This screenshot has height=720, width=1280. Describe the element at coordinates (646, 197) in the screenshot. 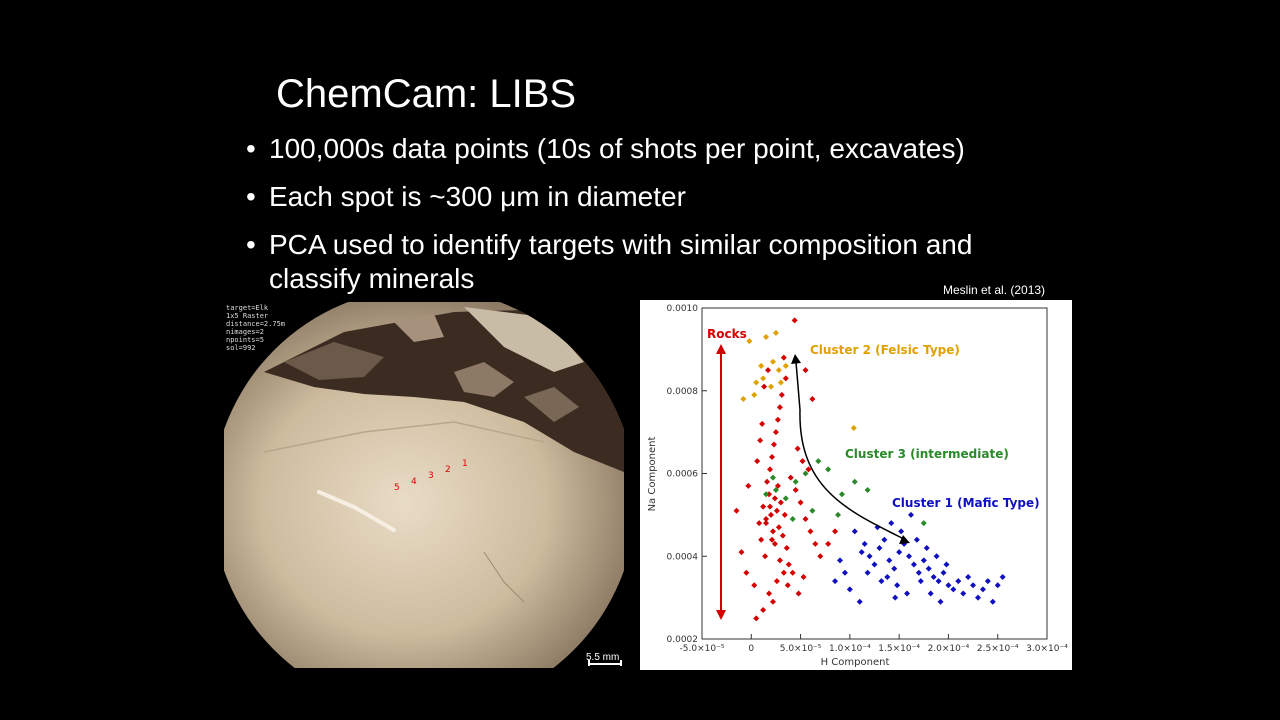

I see `bullet-item: Each spot is ~300 μm in diameter` at that location.